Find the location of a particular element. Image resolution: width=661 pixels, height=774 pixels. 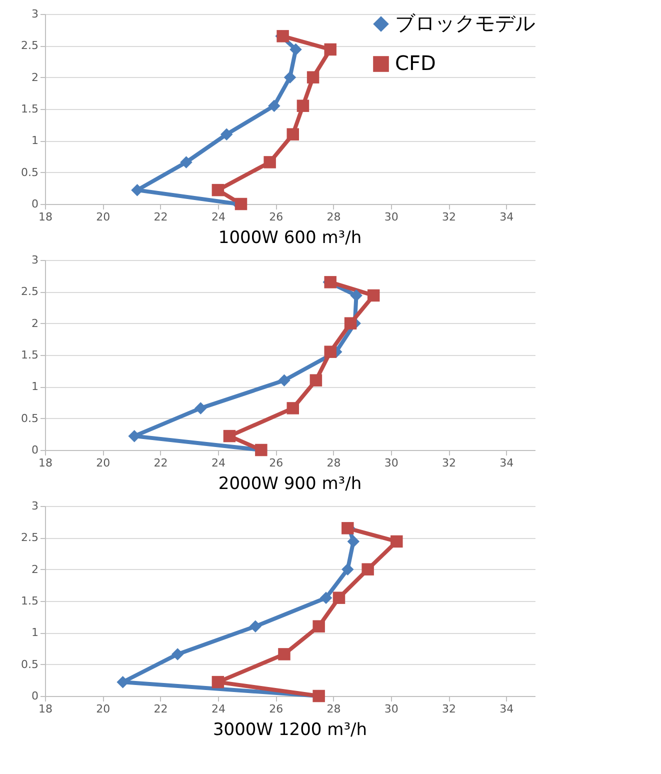

text: 2000W 900 m³/h is located at coordinates (290, 484).